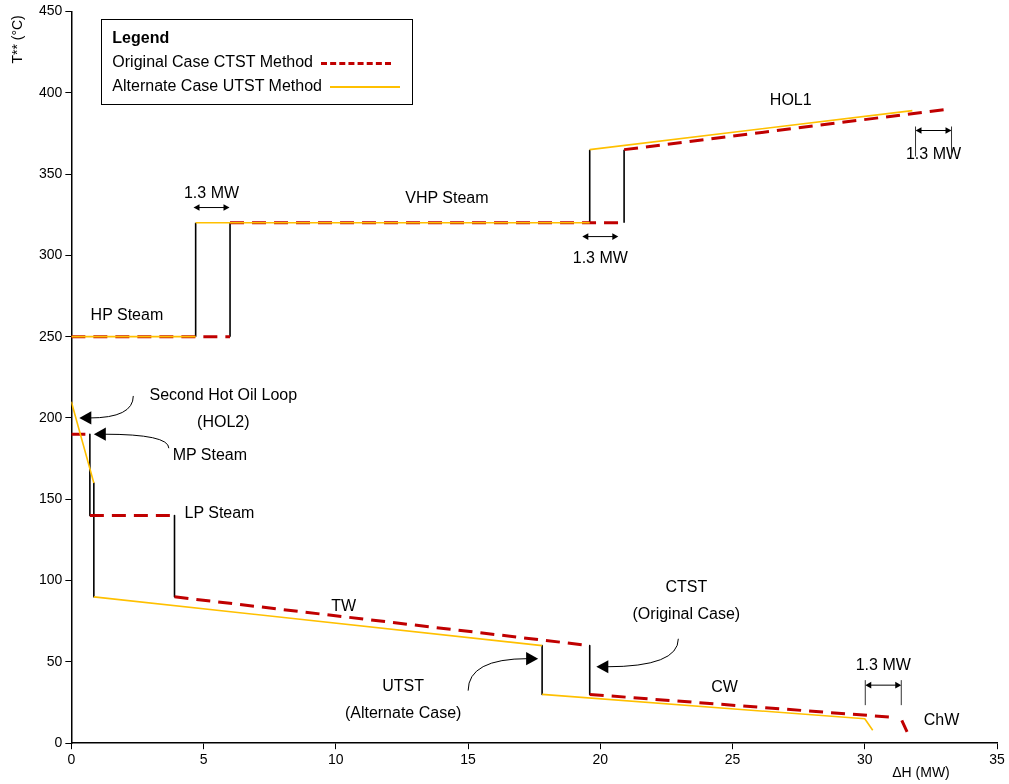 The image size is (1009, 784). I want to click on y-tick-label: 450, so click(51, 10).